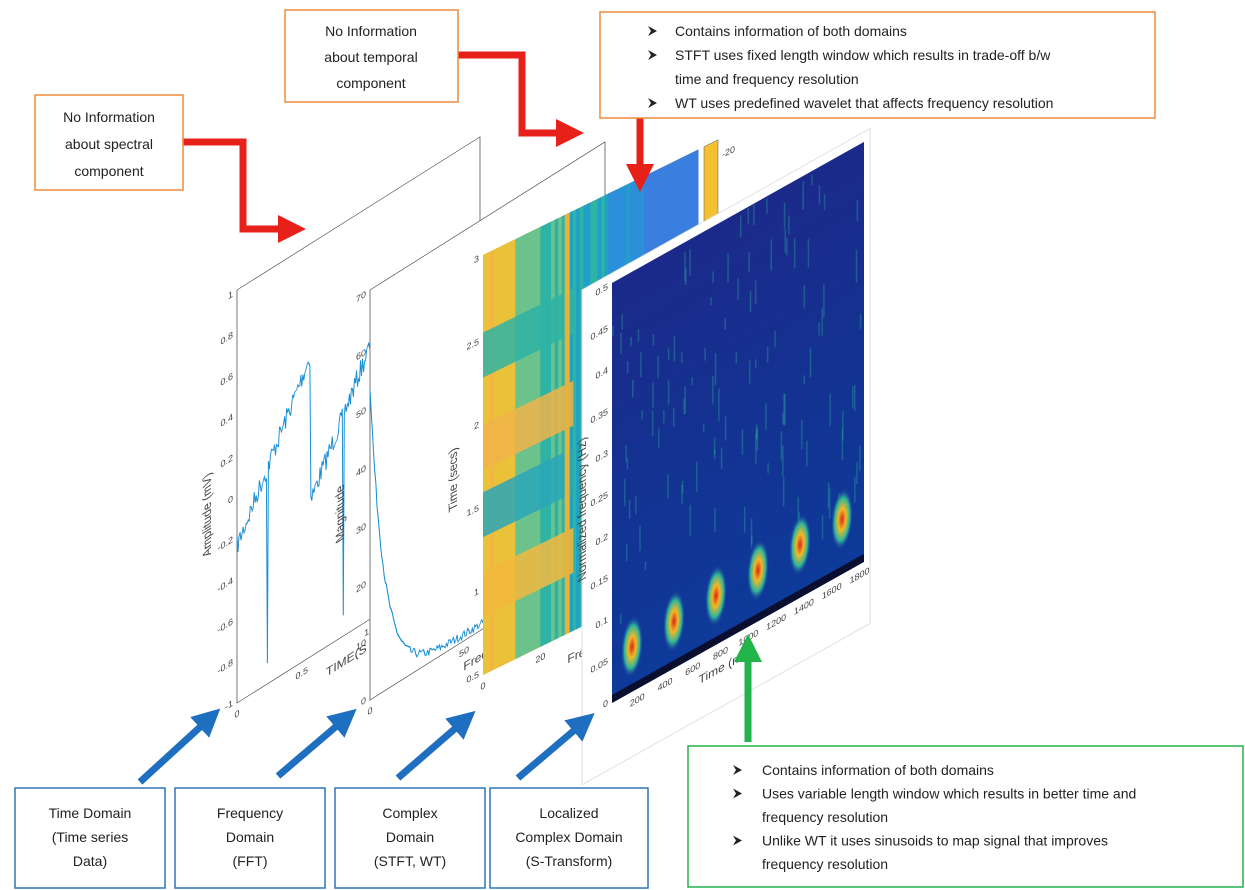 The height and width of the screenshot is (890, 1245). Describe the element at coordinates (230, 500) in the screenshot. I see `y-tick-label: 0` at that location.